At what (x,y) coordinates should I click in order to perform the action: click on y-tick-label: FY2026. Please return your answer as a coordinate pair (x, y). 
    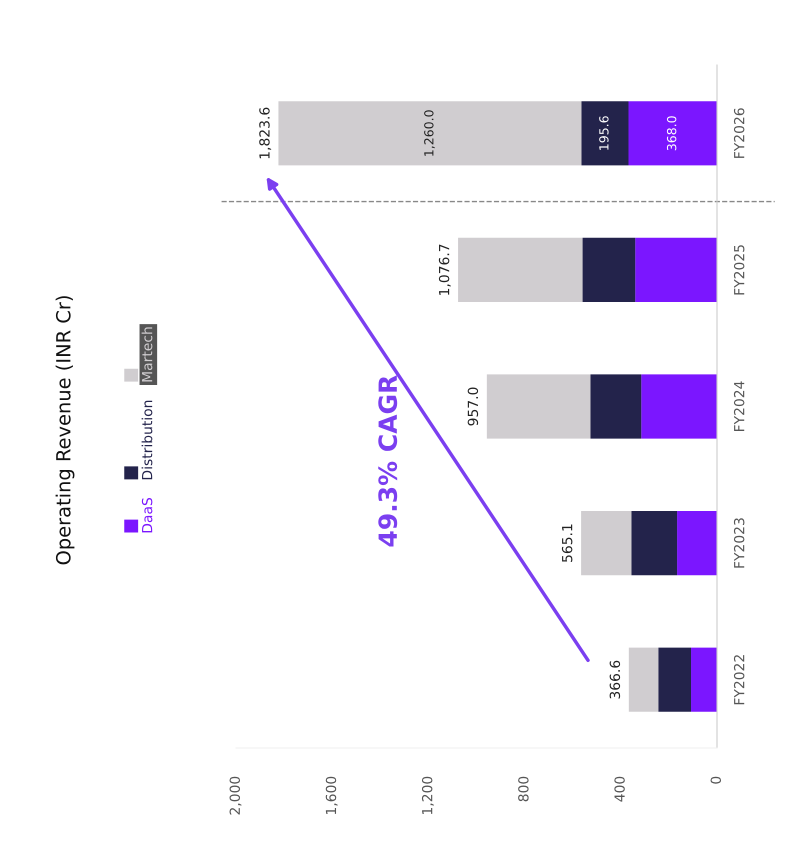
    Looking at the image, I should click on (739, 133).